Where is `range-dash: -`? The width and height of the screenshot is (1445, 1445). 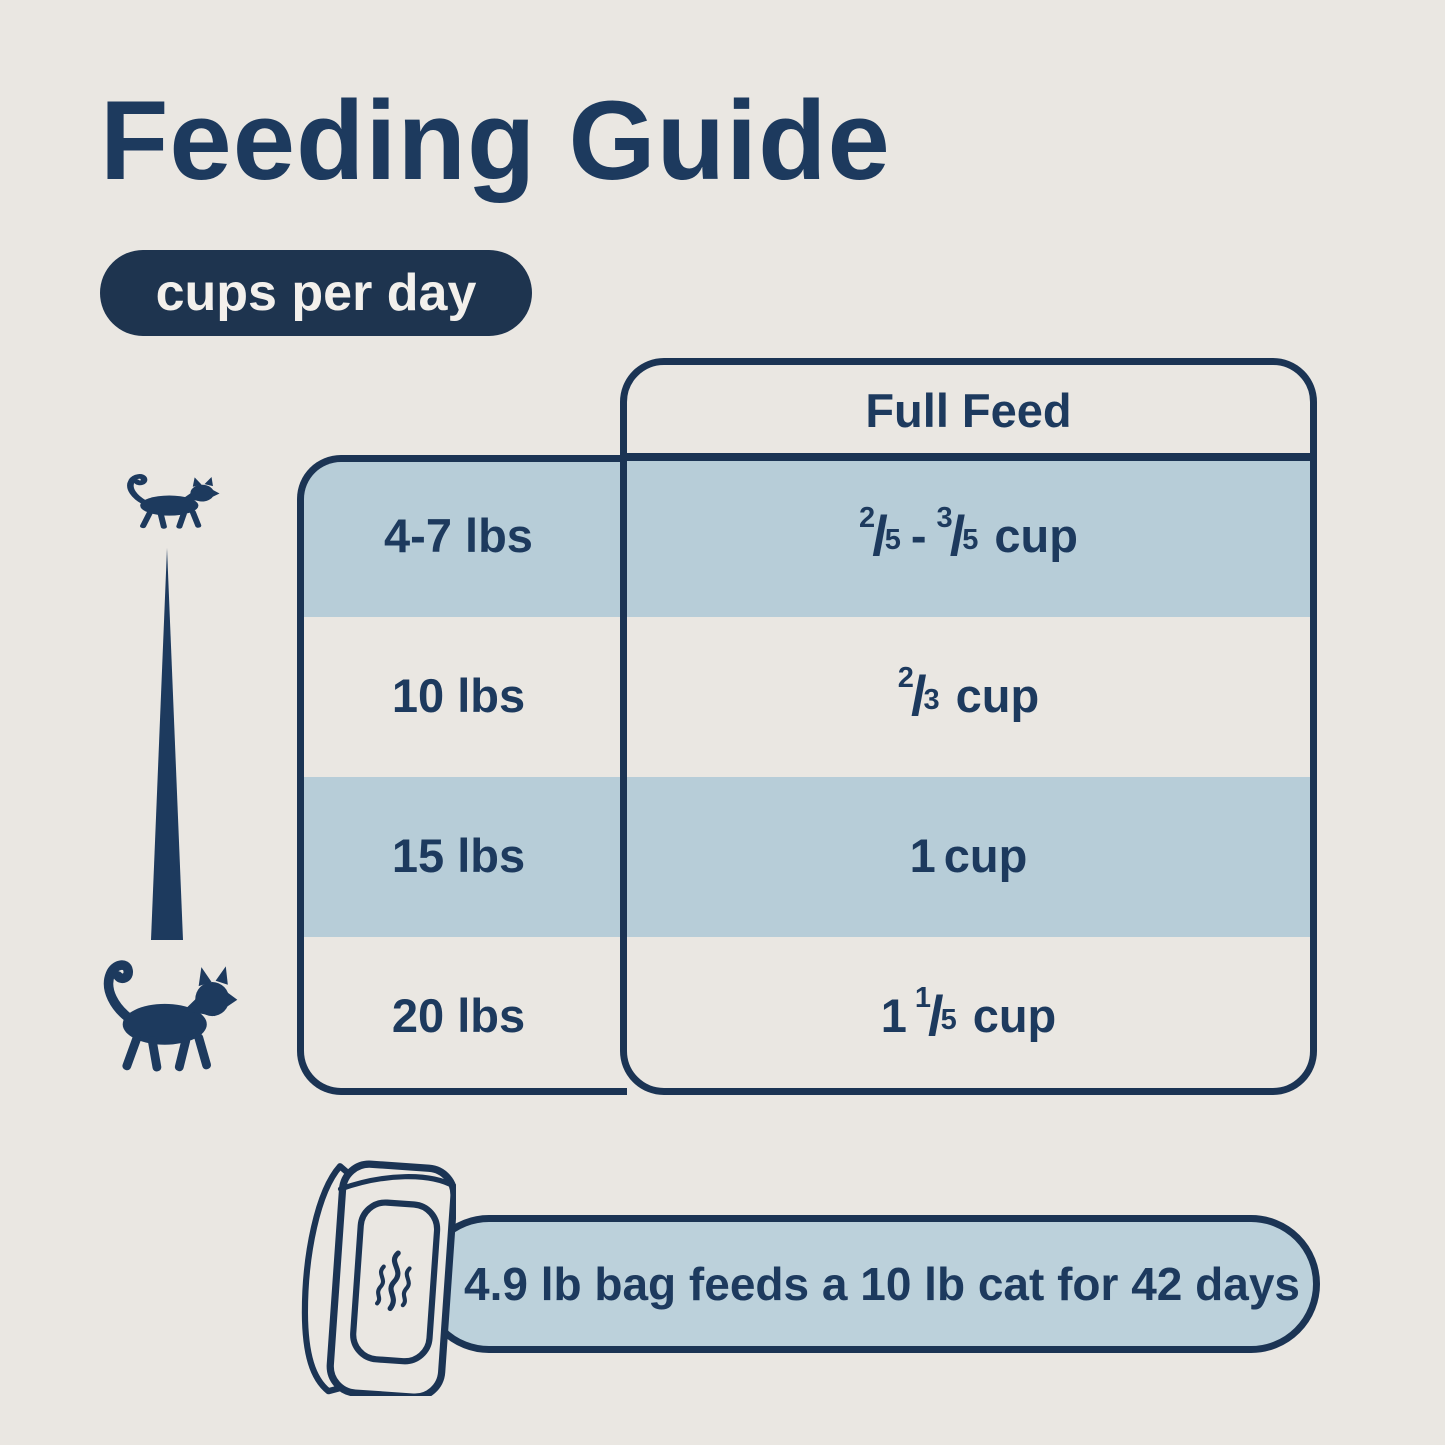 range-dash: - is located at coordinates (918, 535).